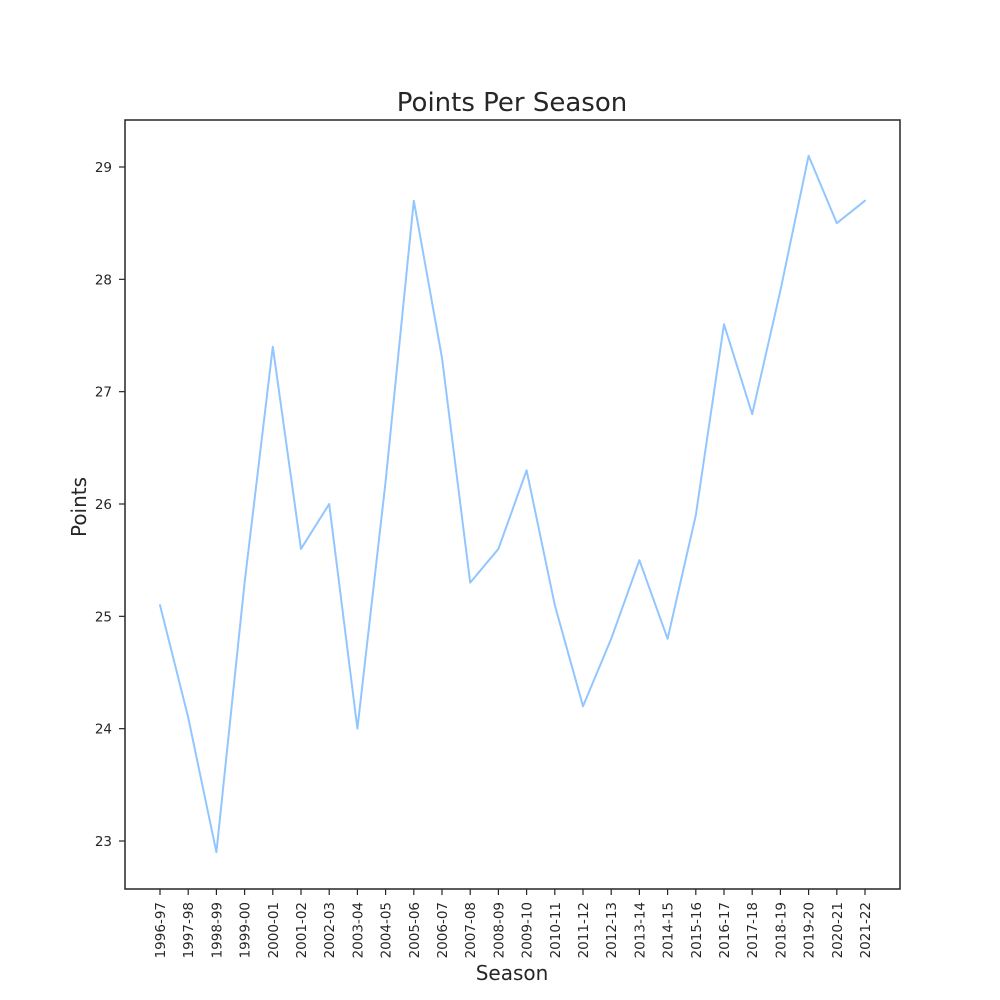 This screenshot has width=1000, height=1000. Describe the element at coordinates (103, 617) in the screenshot. I see `y-tick-label: 25` at that location.